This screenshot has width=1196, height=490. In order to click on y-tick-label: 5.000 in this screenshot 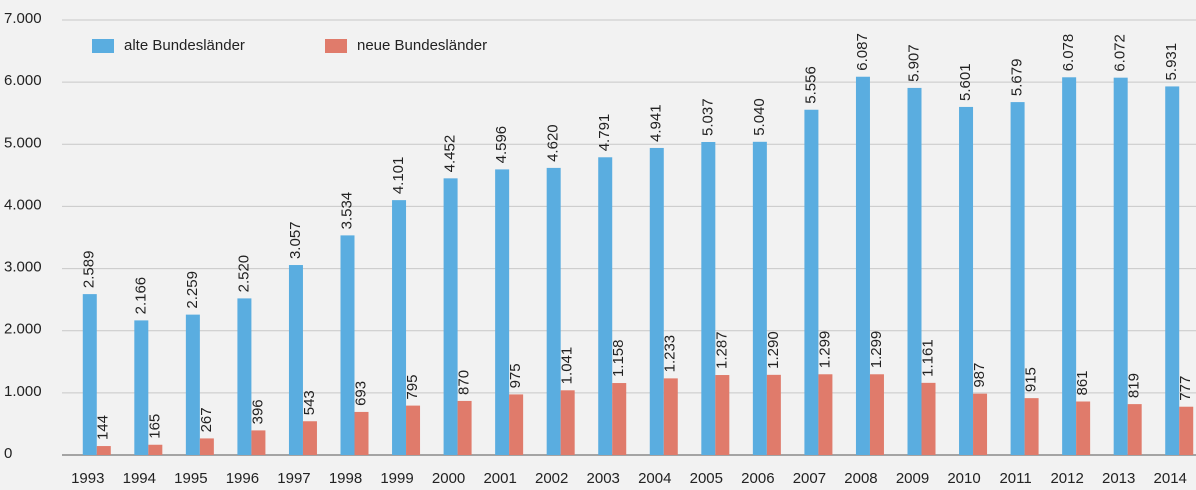, I will do `click(23, 142)`.